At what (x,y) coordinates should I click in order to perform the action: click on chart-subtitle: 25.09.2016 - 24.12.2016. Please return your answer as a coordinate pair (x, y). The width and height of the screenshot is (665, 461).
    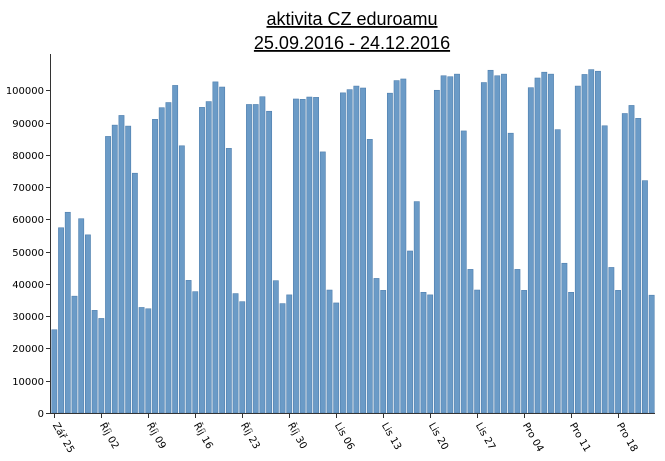
    Looking at the image, I should click on (352, 43).